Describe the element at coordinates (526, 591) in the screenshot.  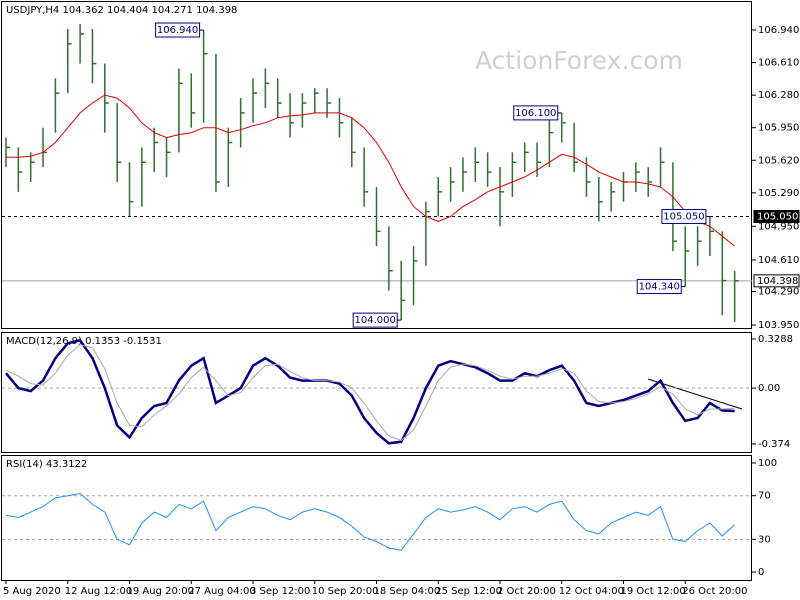
I see `x-tick-label: 2 Oct 20:00` at that location.